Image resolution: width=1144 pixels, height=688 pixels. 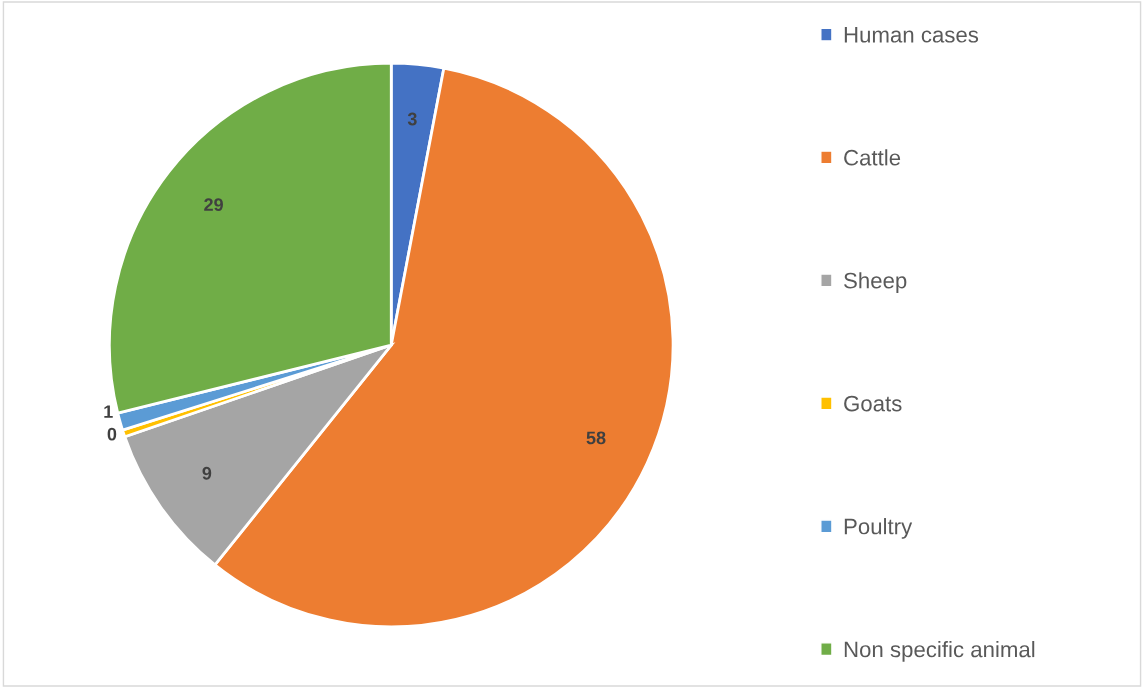 I want to click on data-label: 9, so click(x=207, y=473).